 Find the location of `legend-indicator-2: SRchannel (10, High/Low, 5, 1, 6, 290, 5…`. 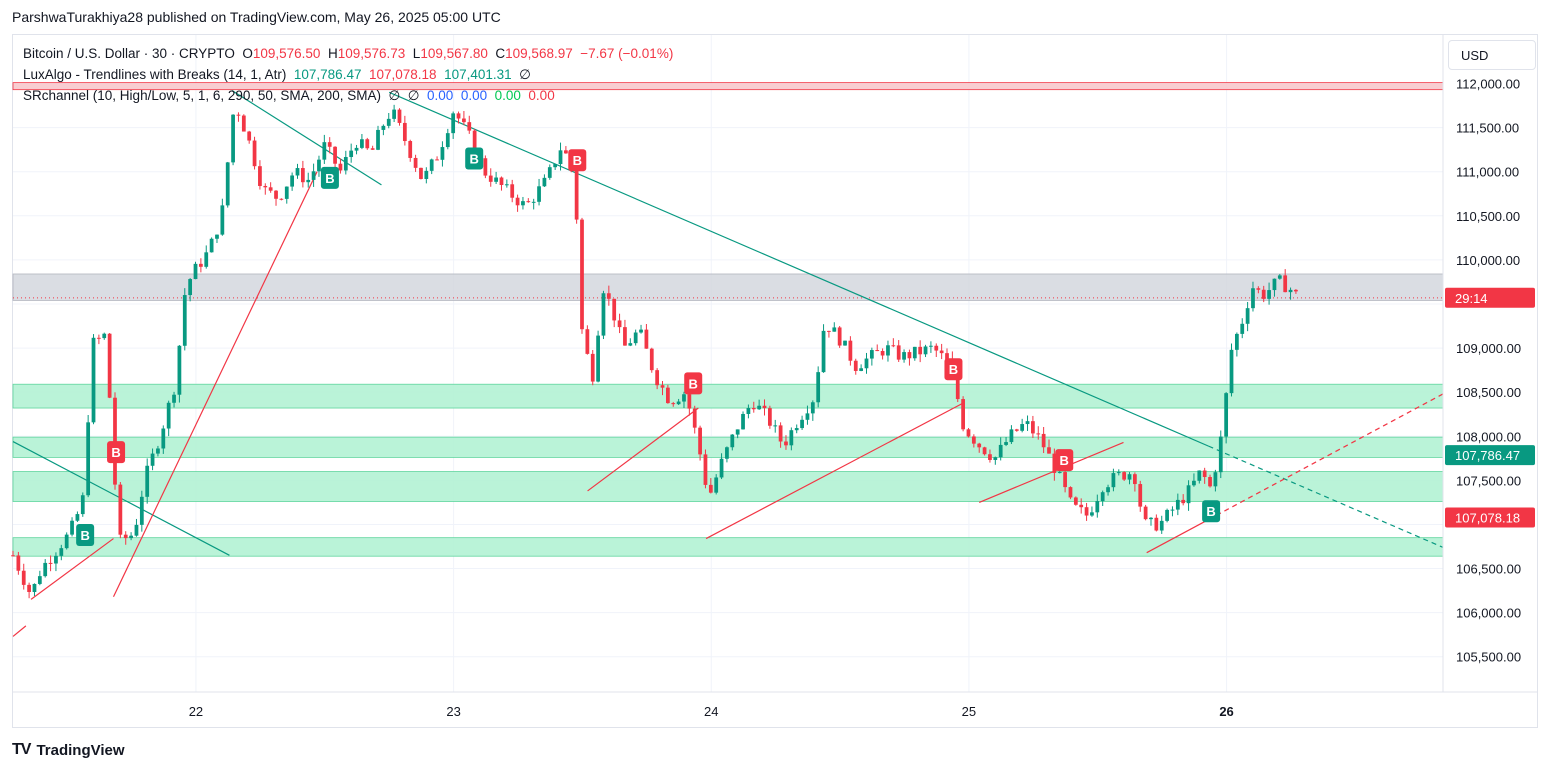

legend-indicator-2: SRchannel (10, High/Low, 5, 1, 6, 290, 5… is located at coordinates (289, 96).